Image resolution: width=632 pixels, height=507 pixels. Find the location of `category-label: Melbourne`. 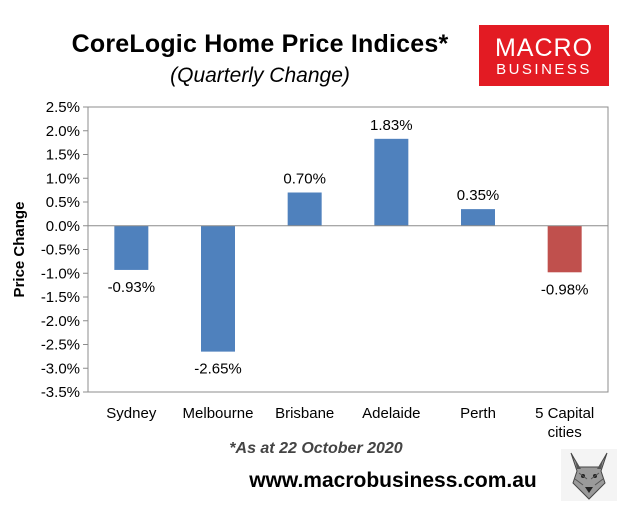

category-label: Melbourne is located at coordinates (218, 413).